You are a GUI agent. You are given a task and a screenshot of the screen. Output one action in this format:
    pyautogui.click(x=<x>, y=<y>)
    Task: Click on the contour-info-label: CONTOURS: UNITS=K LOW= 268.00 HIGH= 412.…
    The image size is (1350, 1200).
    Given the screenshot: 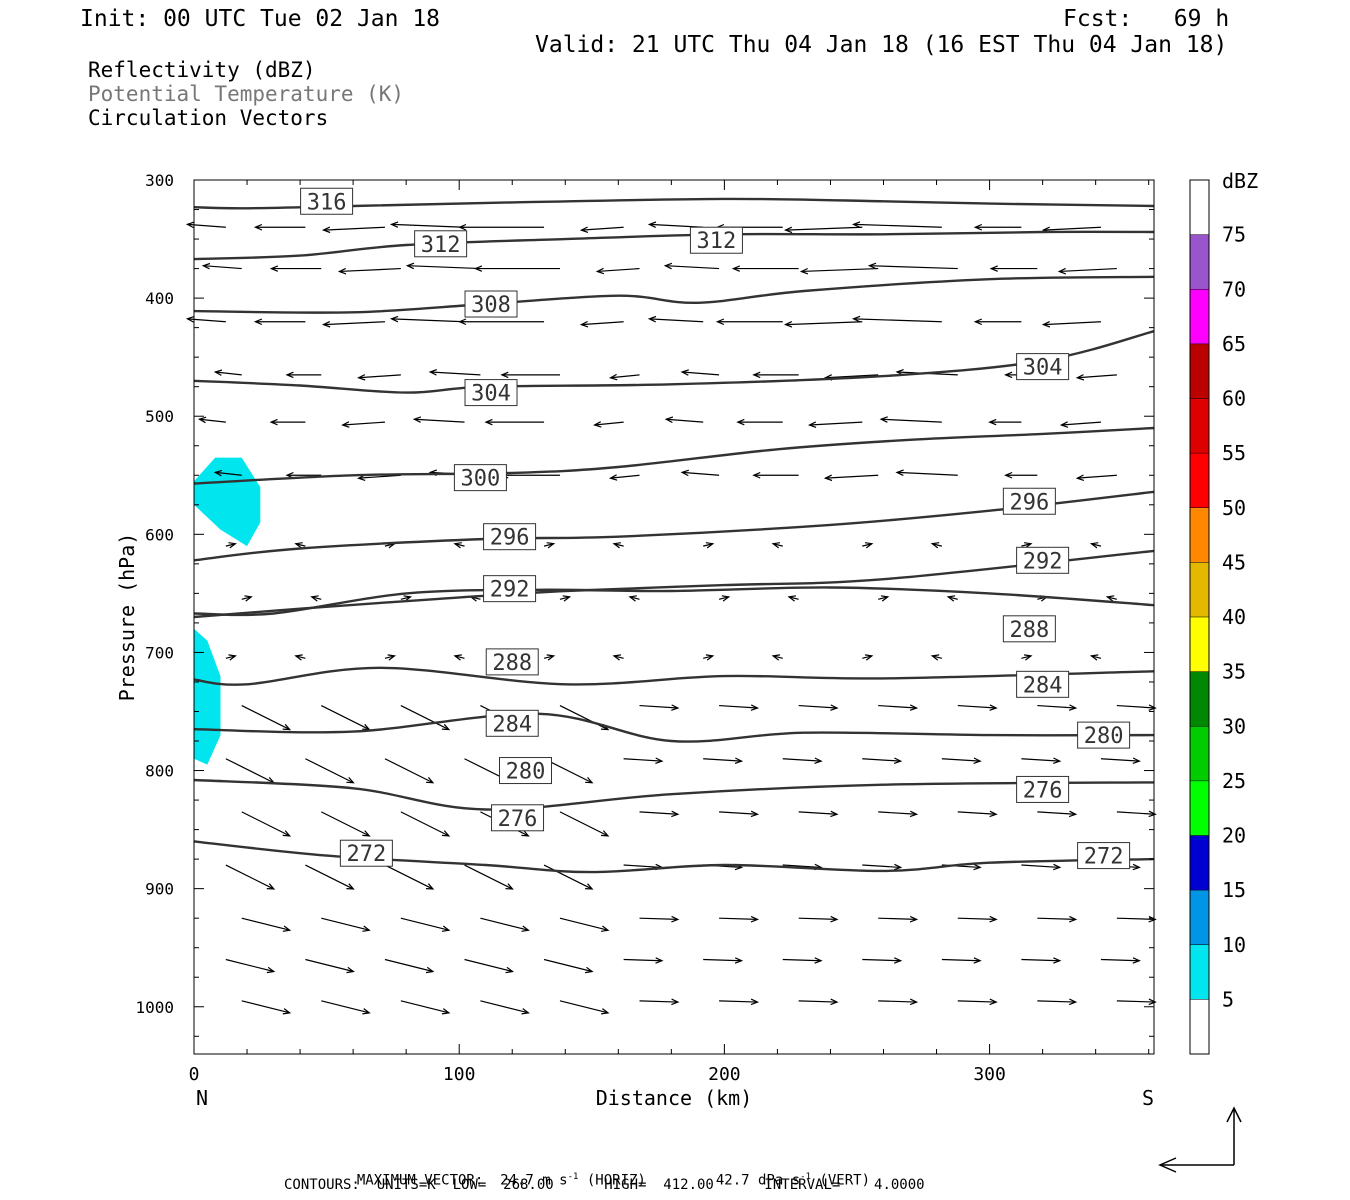 What is the action you would take?
    pyautogui.click(x=604, y=1185)
    